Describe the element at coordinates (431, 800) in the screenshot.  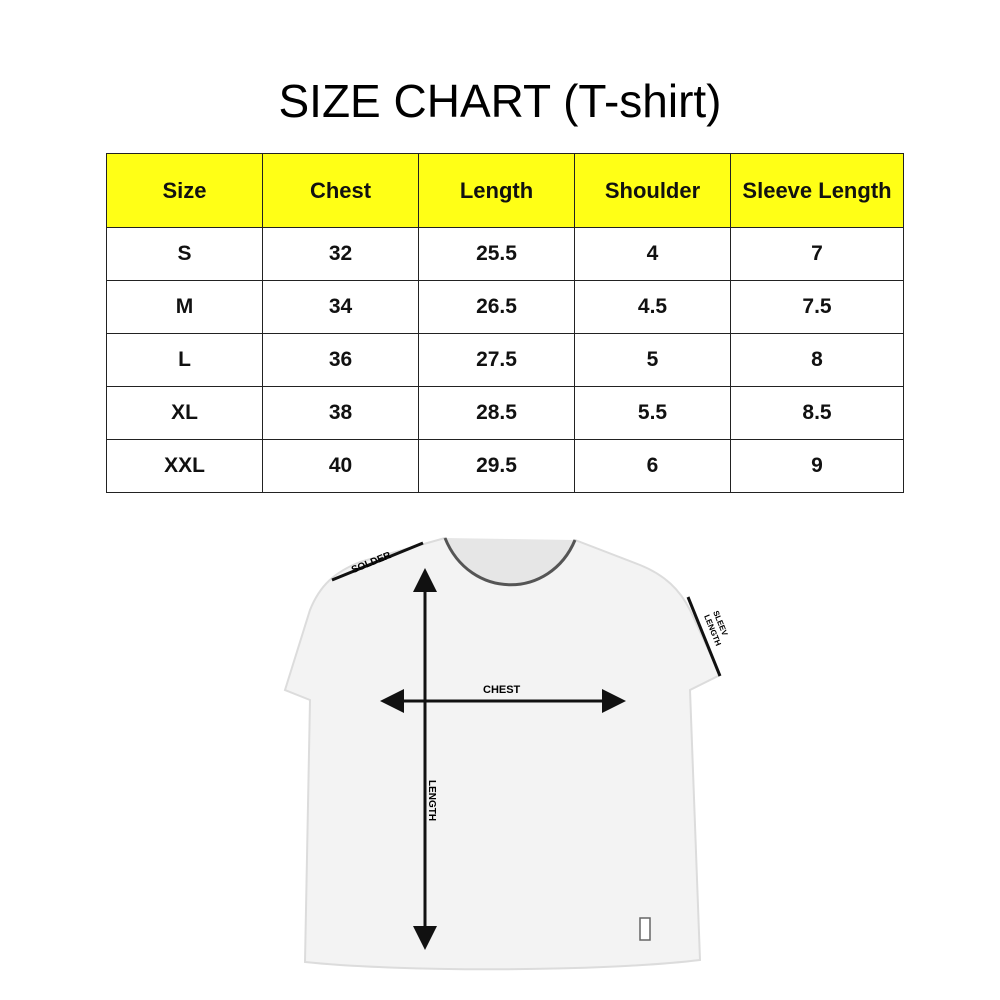
I see `length-label: LENGTH` at that location.